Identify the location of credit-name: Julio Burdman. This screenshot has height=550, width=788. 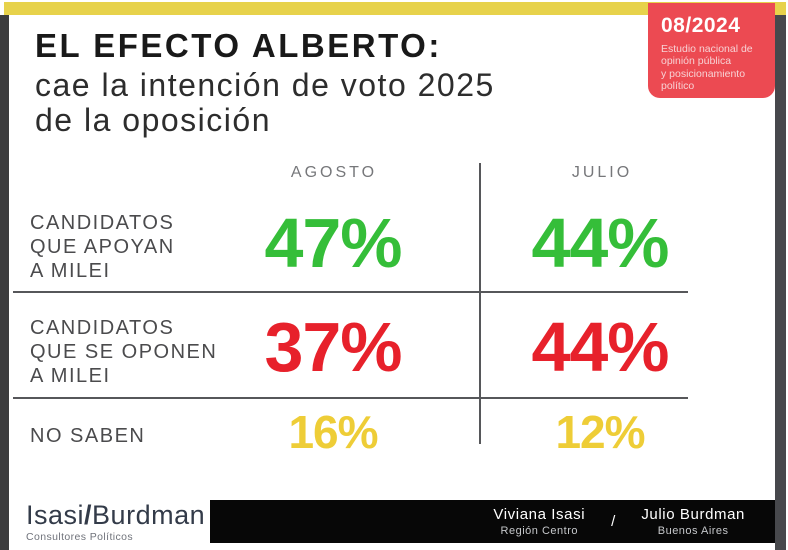
(693, 514).